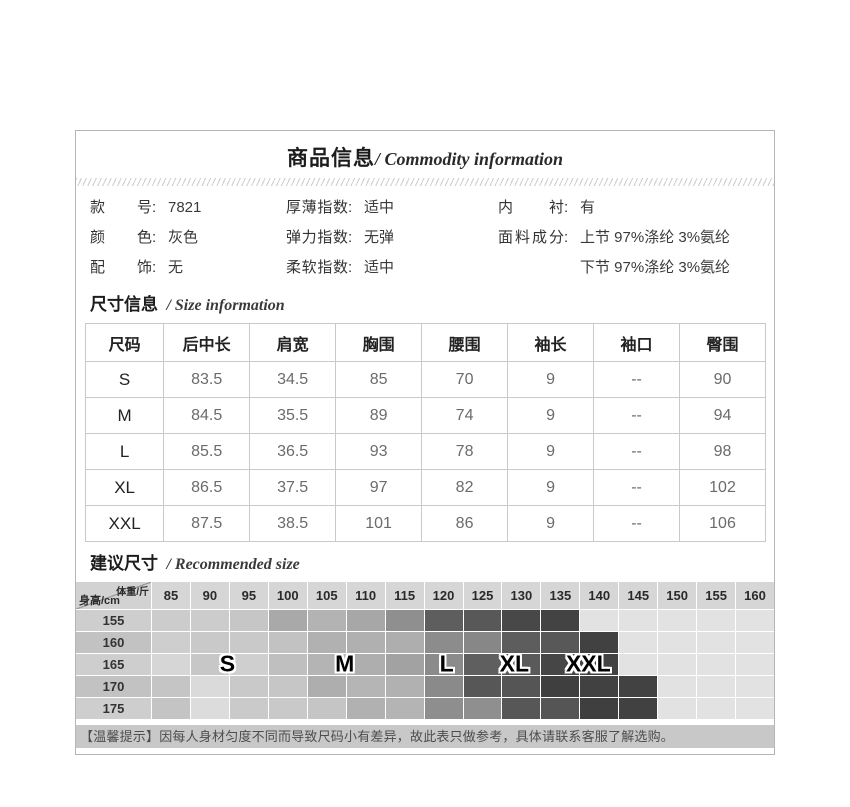 Image resolution: width=850 pixels, height=807 pixels. What do you see at coordinates (287, 595) in the screenshot?
I see `weight-header-cell: 100` at bounding box center [287, 595].